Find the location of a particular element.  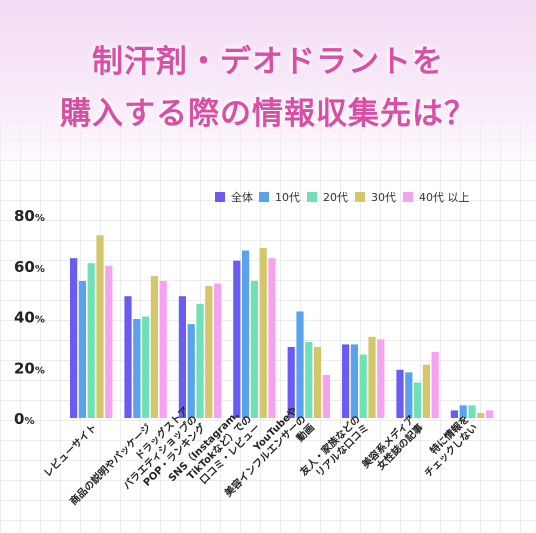

x-tick-label: レビューサイト is located at coordinates (70, 450).